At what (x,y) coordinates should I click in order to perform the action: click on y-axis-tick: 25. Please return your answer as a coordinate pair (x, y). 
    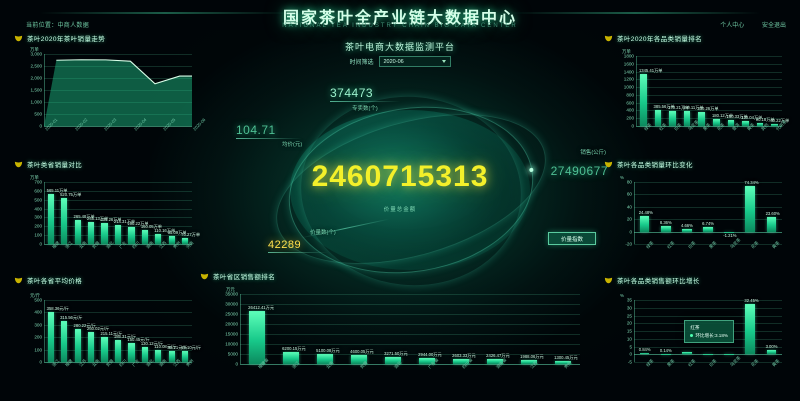
    Looking at the image, I should click on (629, 315).